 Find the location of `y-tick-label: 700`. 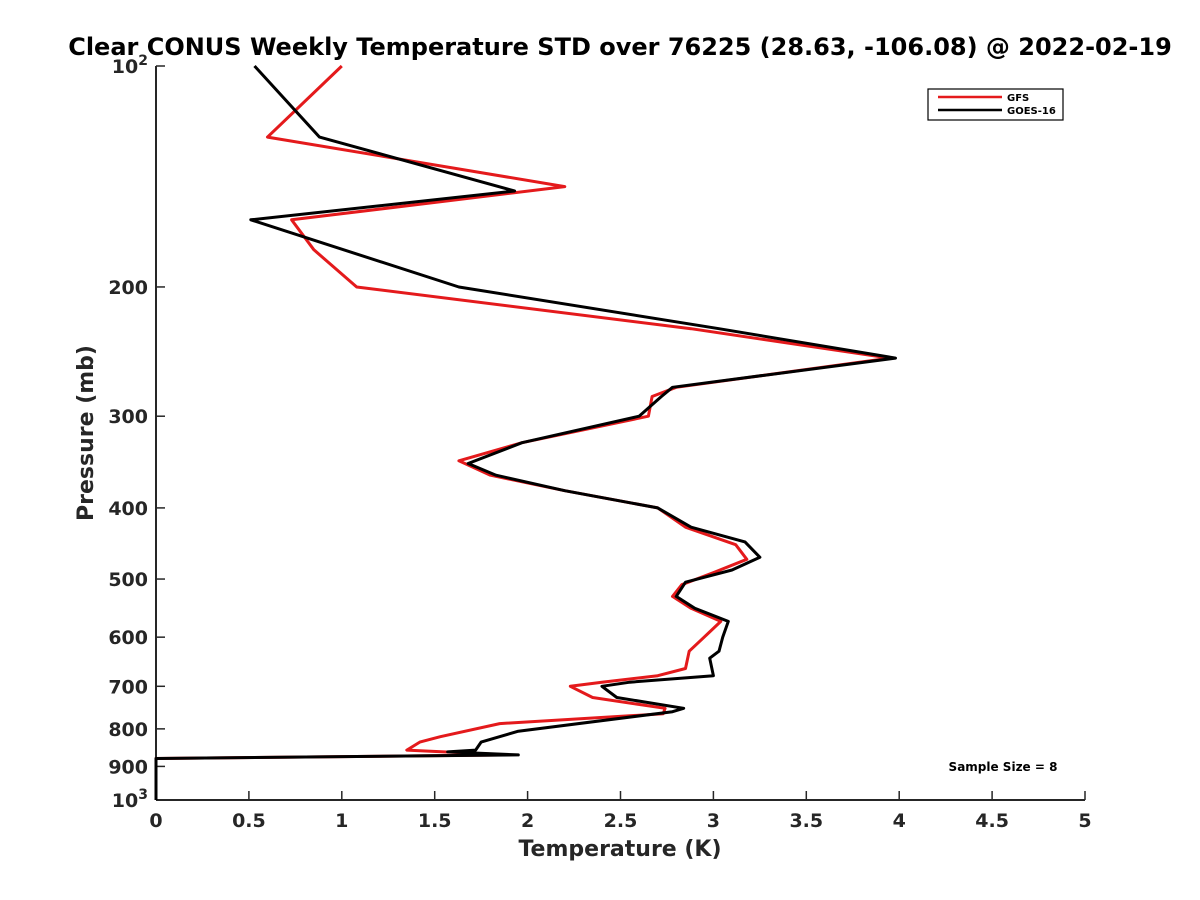

y-tick-label: 700 is located at coordinates (128, 687).